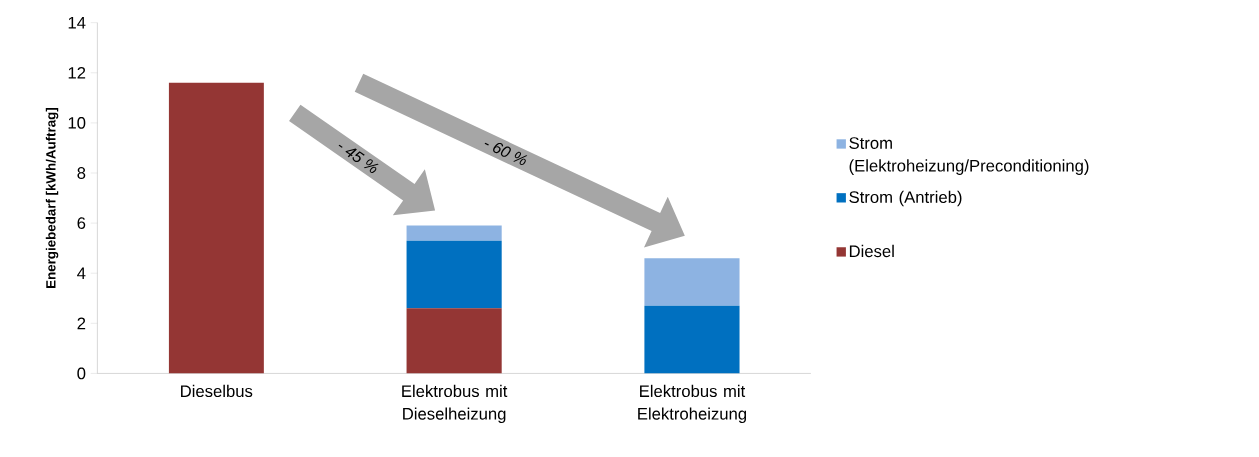 This screenshot has height=457, width=1259. What do you see at coordinates (506, 153) in the screenshot?
I see `annotation: - 60 %` at bounding box center [506, 153].